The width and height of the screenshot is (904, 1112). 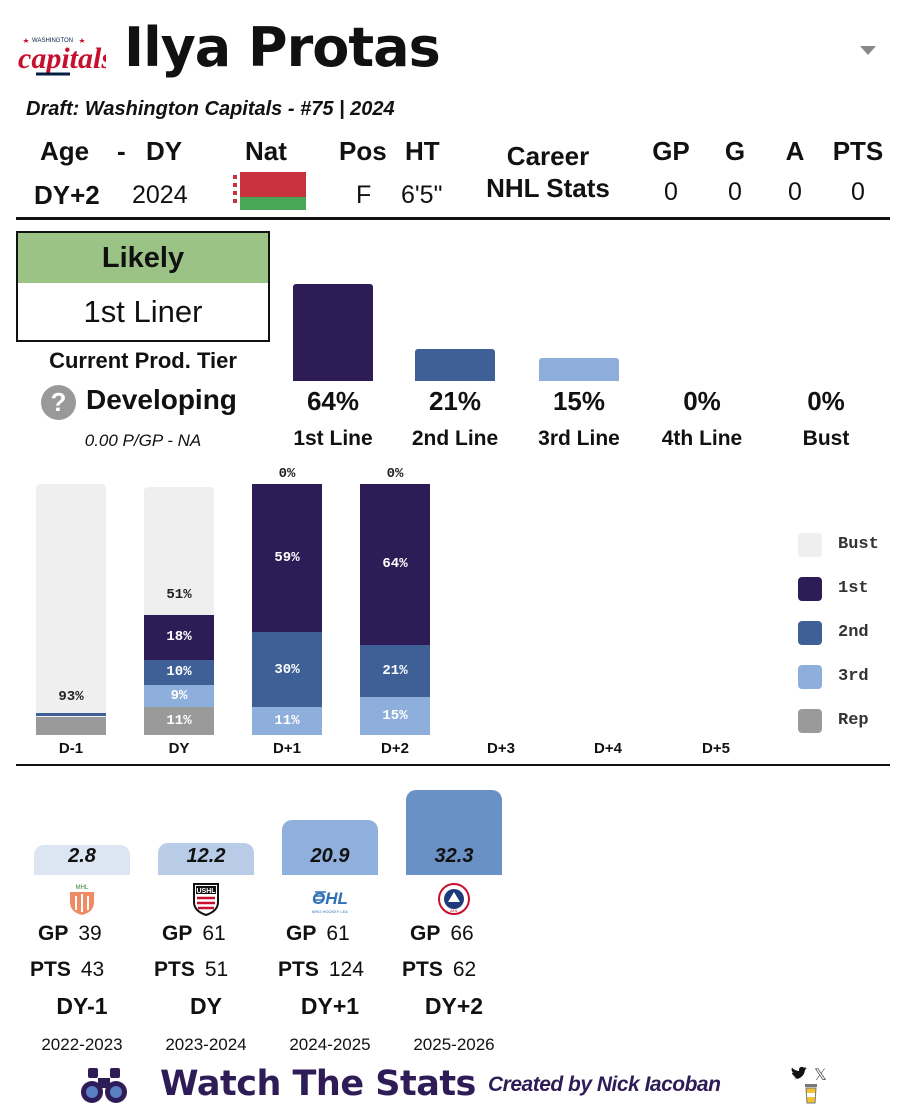 What do you see at coordinates (395, 671) in the screenshot?
I see `stack-seg-2nd-d+2` at bounding box center [395, 671].